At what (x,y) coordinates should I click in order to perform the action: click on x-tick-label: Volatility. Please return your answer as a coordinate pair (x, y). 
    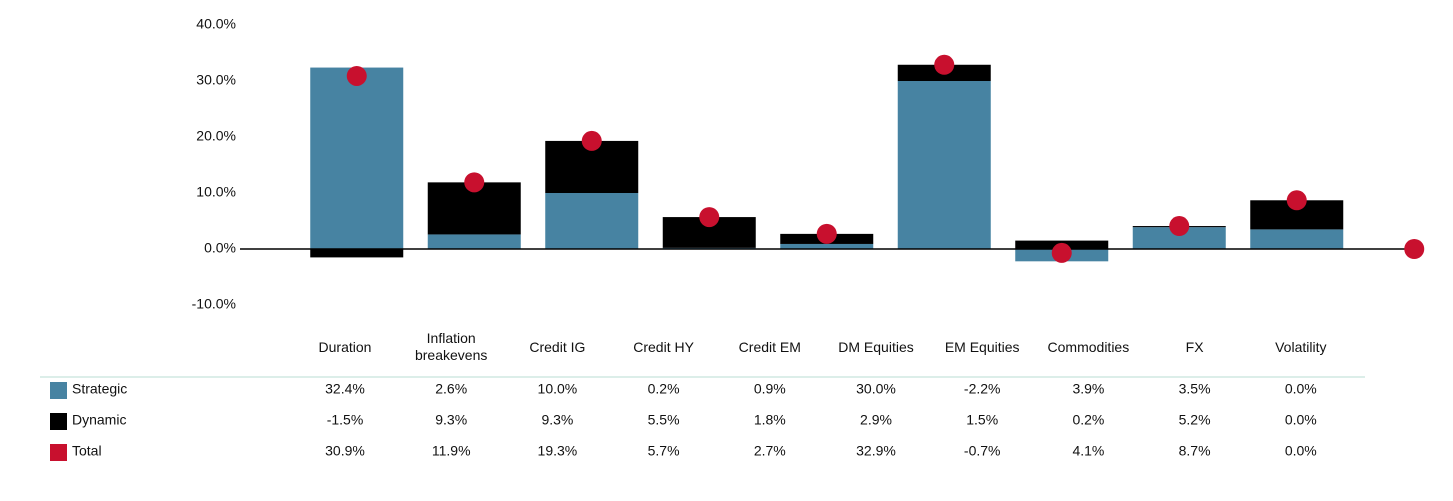
    Looking at the image, I should click on (1301, 346).